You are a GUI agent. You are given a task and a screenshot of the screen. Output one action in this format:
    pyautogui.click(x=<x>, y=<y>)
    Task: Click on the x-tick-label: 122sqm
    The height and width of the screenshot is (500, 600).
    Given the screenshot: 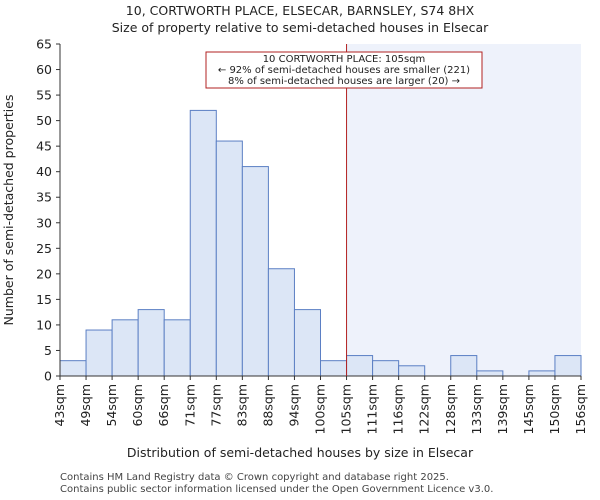 What is the action you would take?
    pyautogui.click(x=424, y=409)
    